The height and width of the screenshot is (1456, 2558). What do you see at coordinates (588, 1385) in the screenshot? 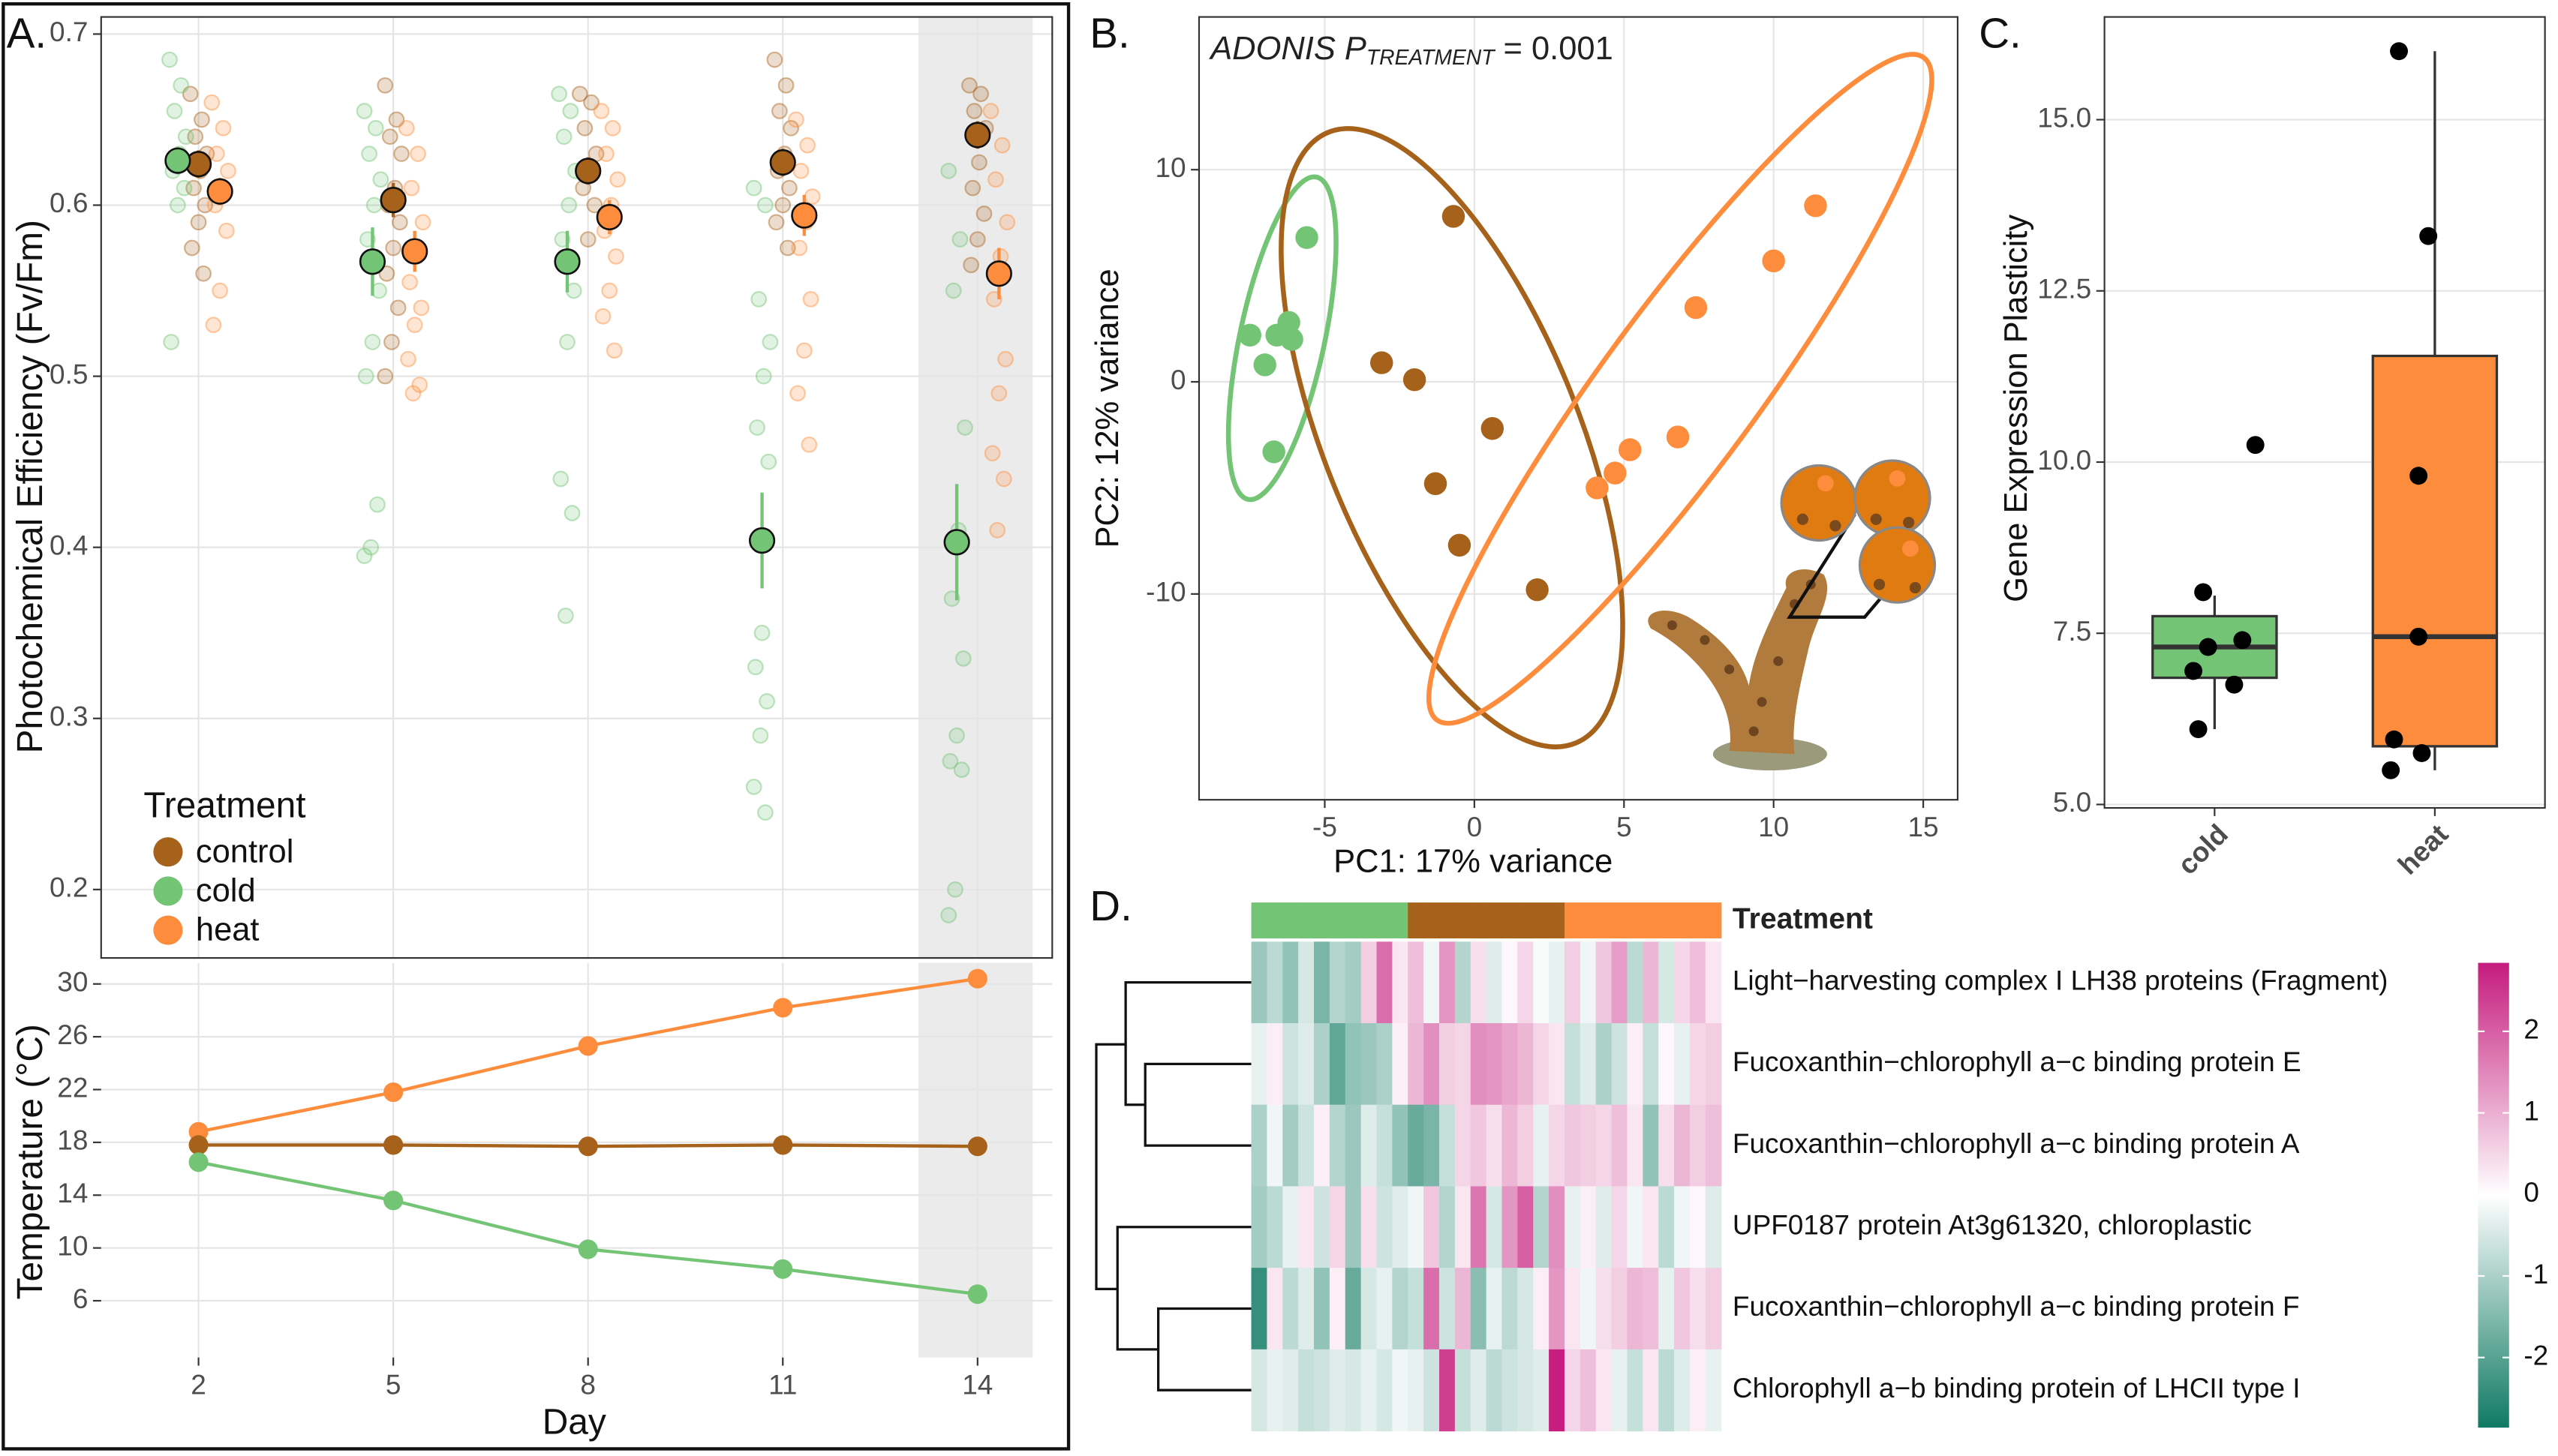
I see `x-tick-label: 8` at bounding box center [588, 1385].